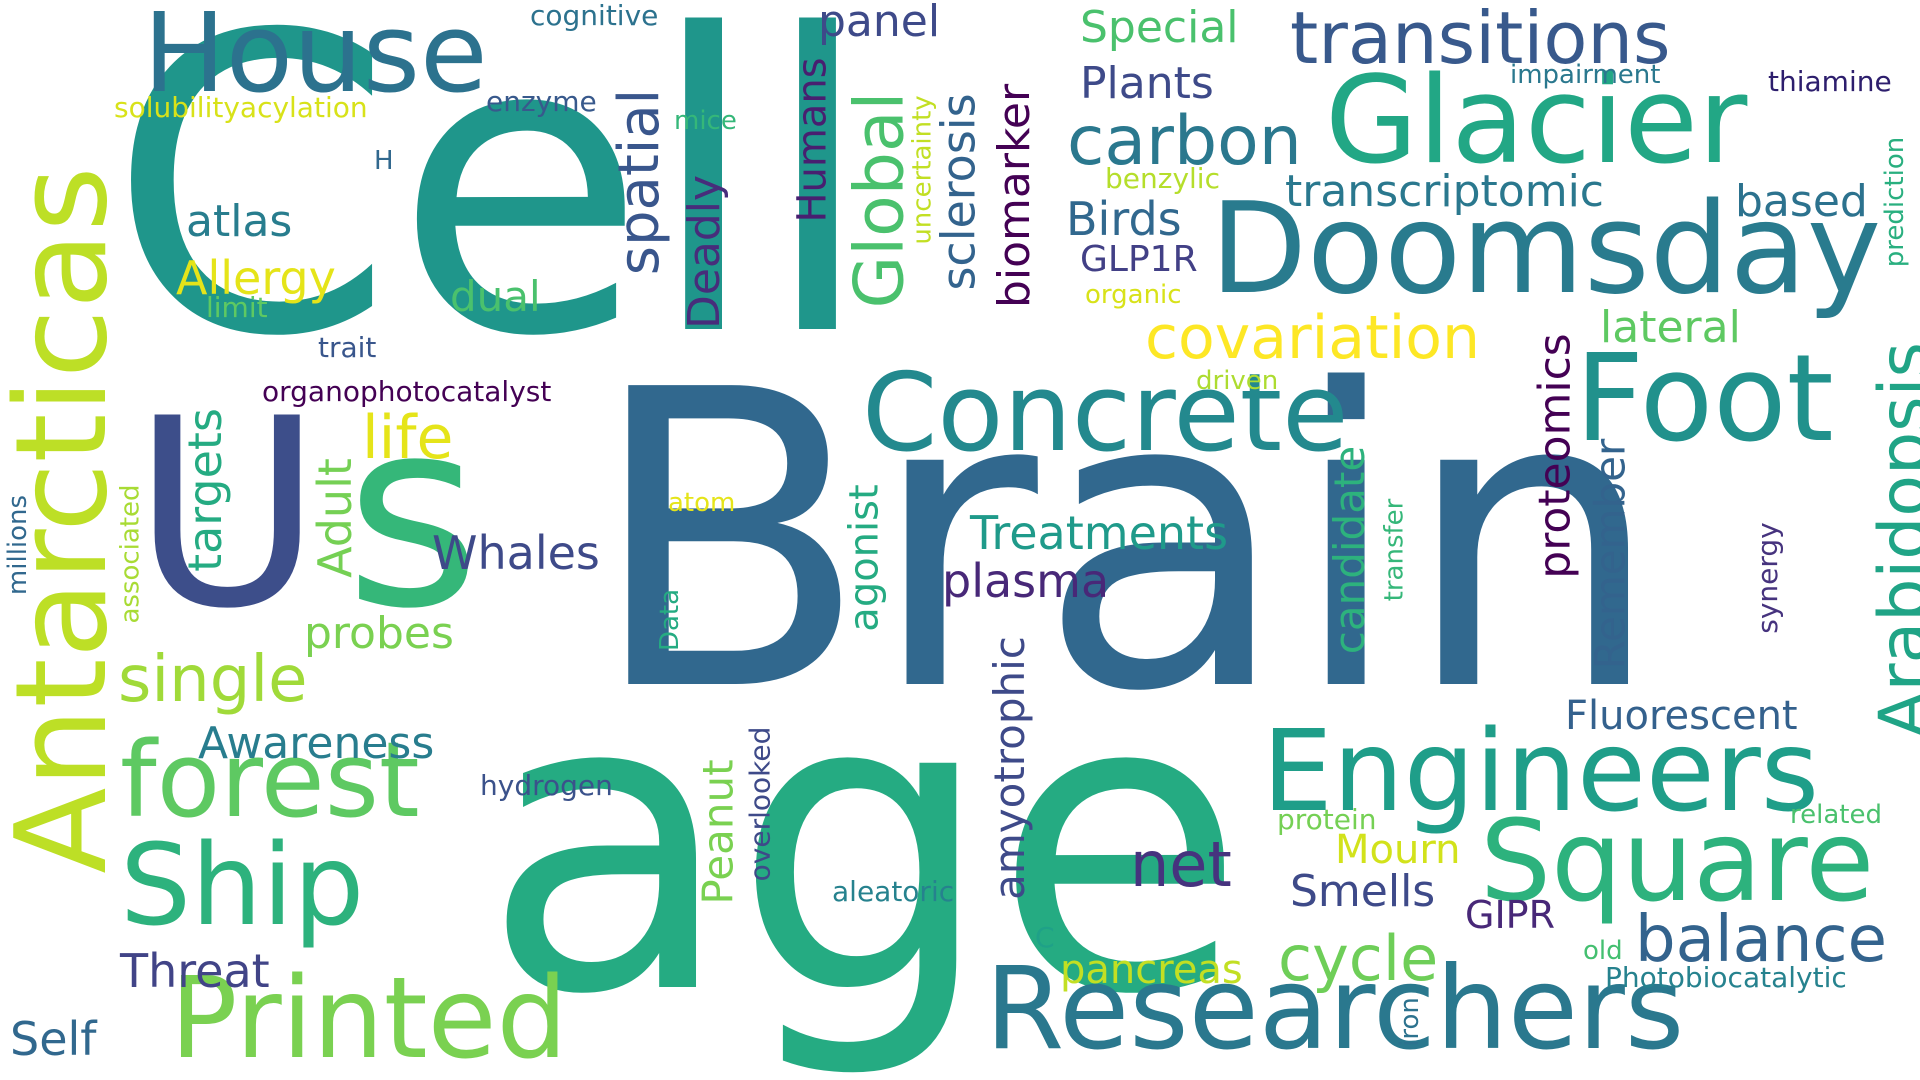 The height and width of the screenshot is (1080, 1920). Describe the element at coordinates (1444, 191) in the screenshot. I see `word-transcriptomic: transcriptomic` at that location.